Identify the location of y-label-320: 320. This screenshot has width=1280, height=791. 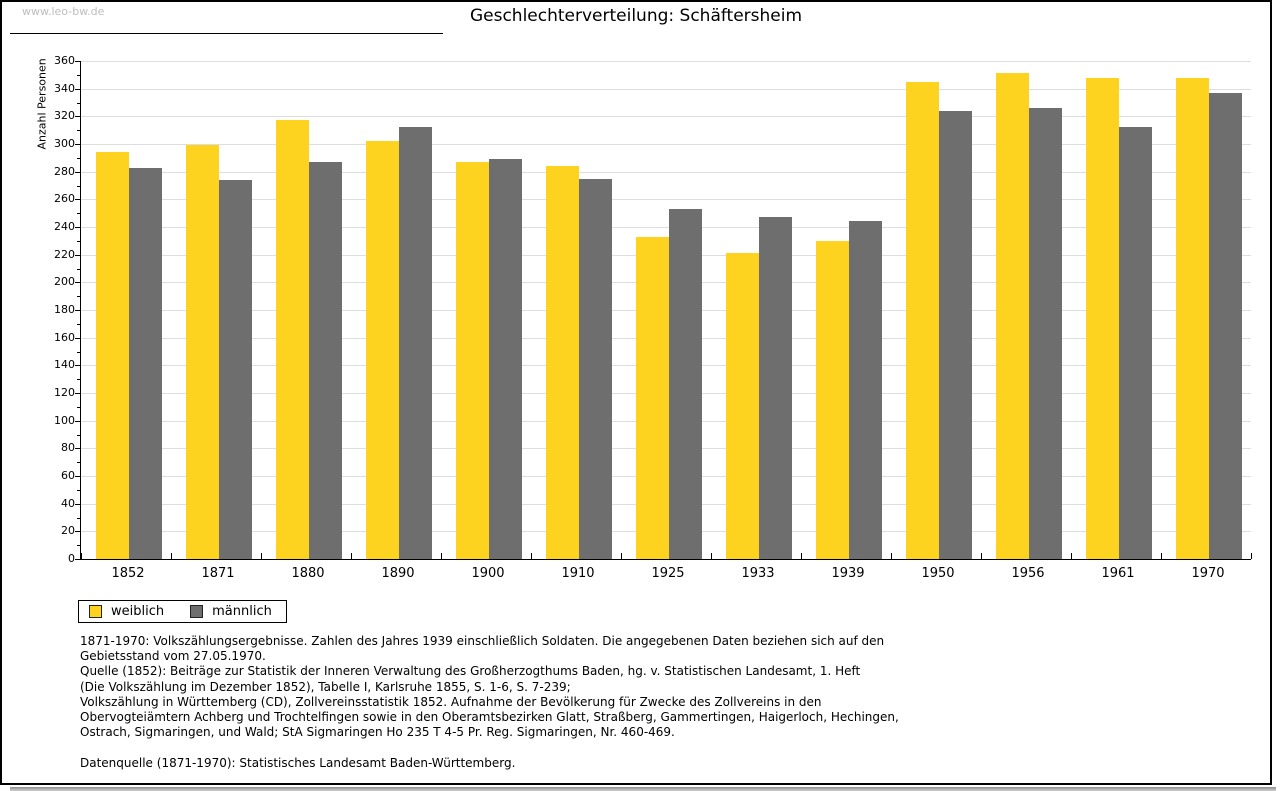
(64, 116).